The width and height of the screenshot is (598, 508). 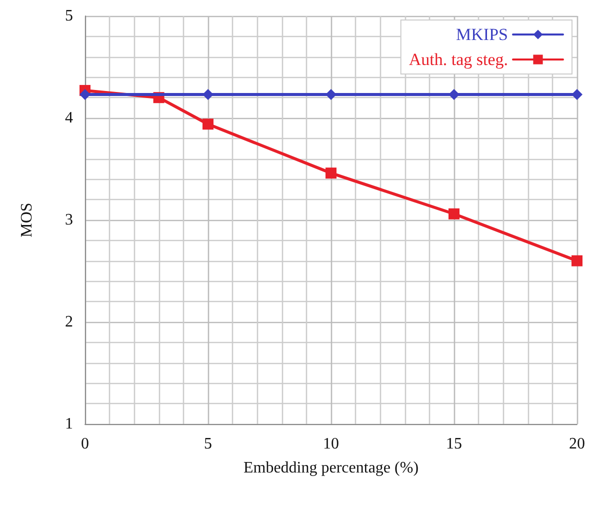 What do you see at coordinates (69, 424) in the screenshot?
I see `y-tick-label: 1` at bounding box center [69, 424].